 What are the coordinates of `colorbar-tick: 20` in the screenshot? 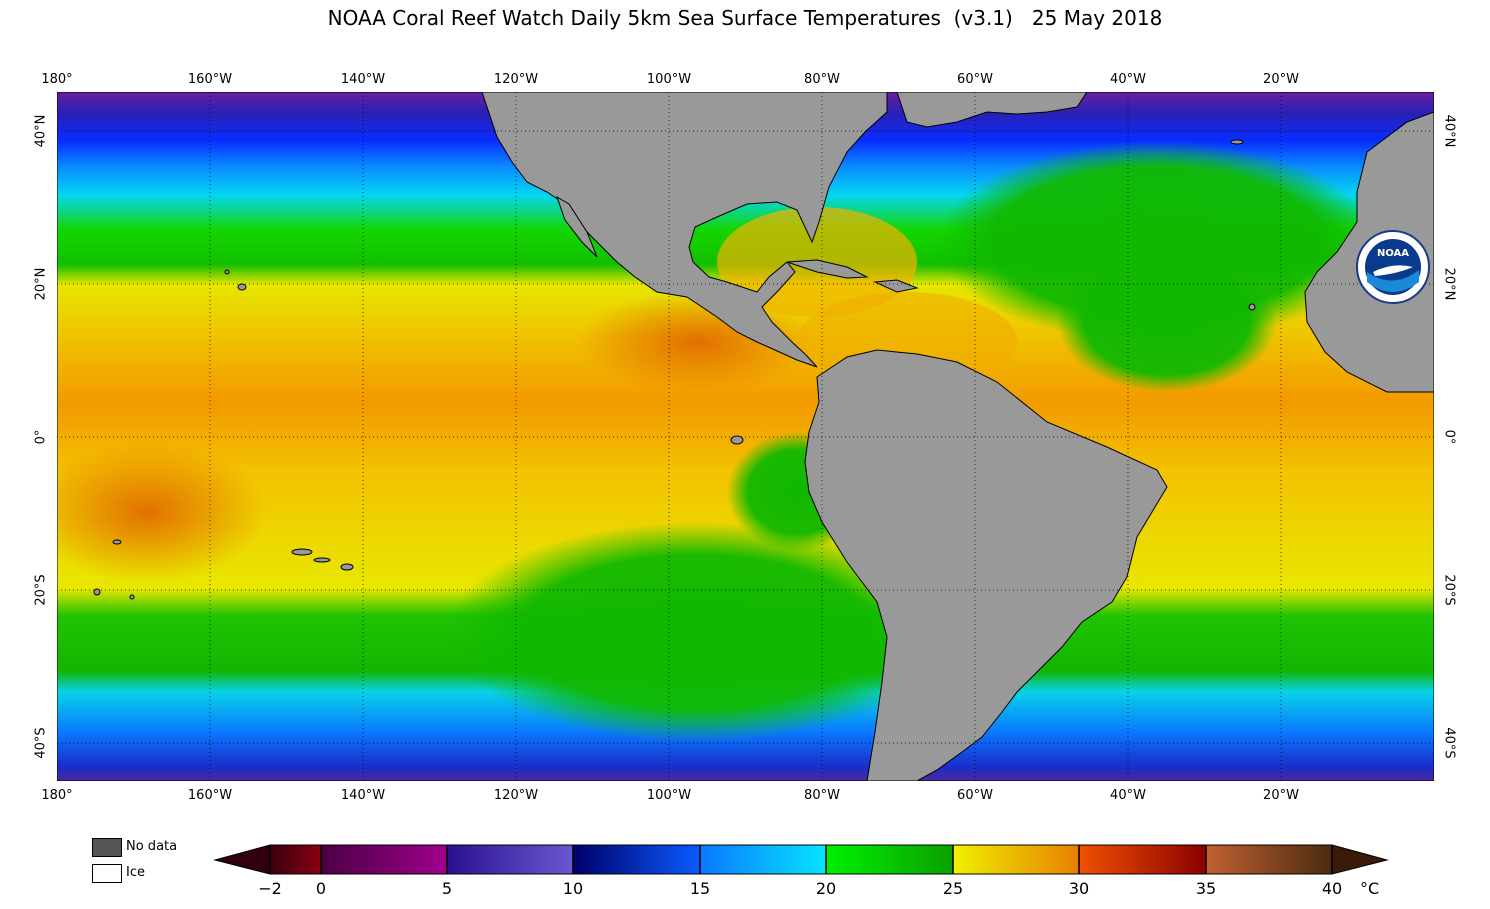 It's located at (826, 888).